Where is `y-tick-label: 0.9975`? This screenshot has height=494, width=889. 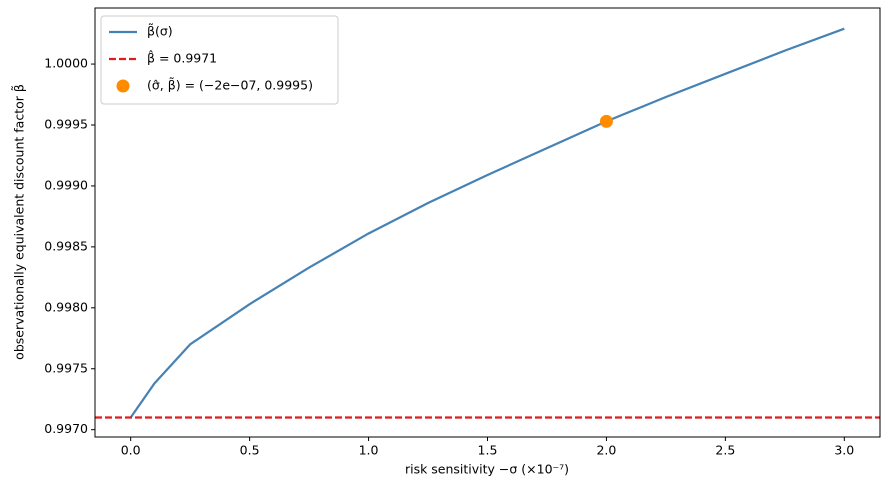
y-tick-label: 0.9975 is located at coordinates (66, 367).